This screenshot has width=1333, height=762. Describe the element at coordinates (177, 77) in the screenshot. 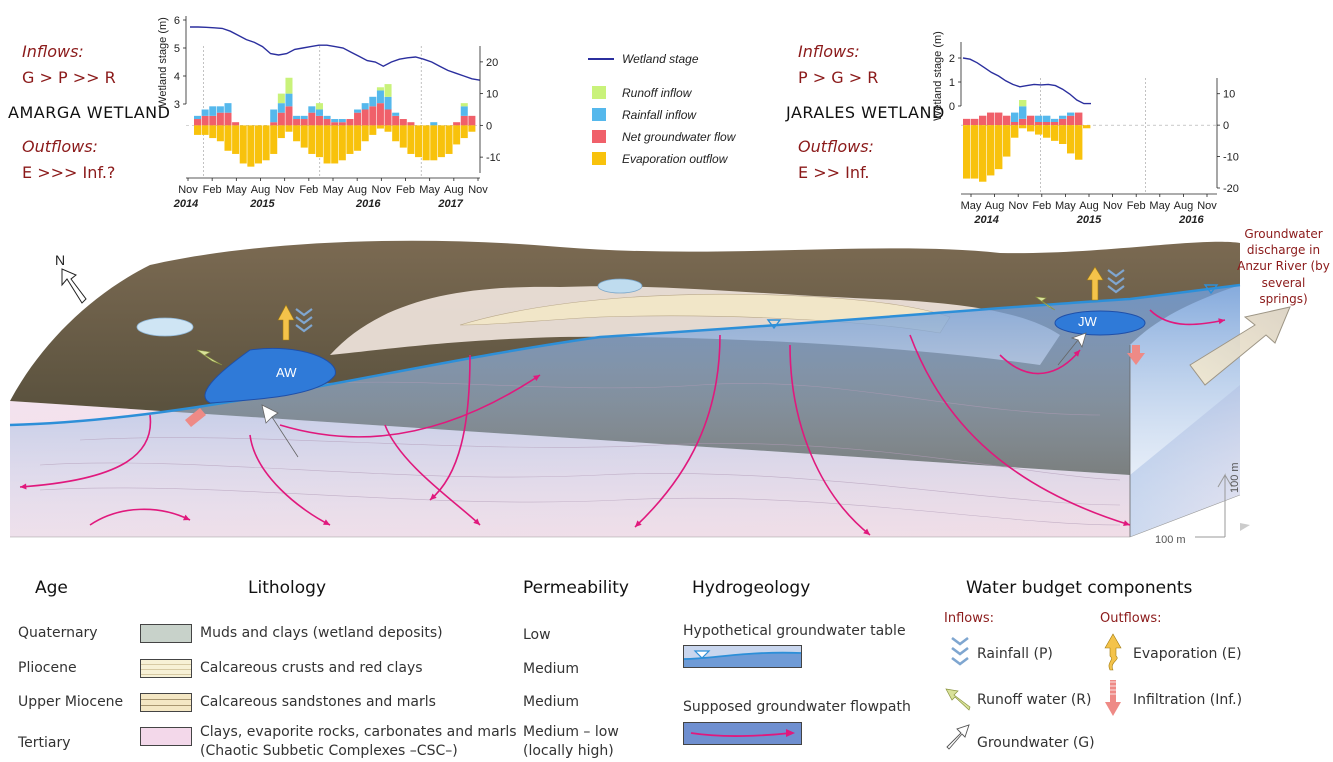

I see `left-tick-label: 4` at that location.